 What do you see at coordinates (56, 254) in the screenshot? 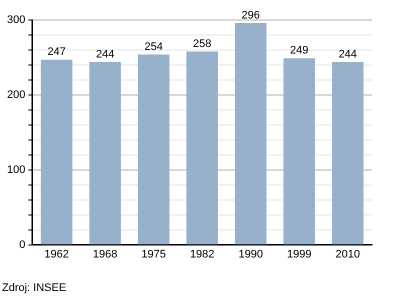
I see `x-tick-label: 1962` at bounding box center [56, 254].